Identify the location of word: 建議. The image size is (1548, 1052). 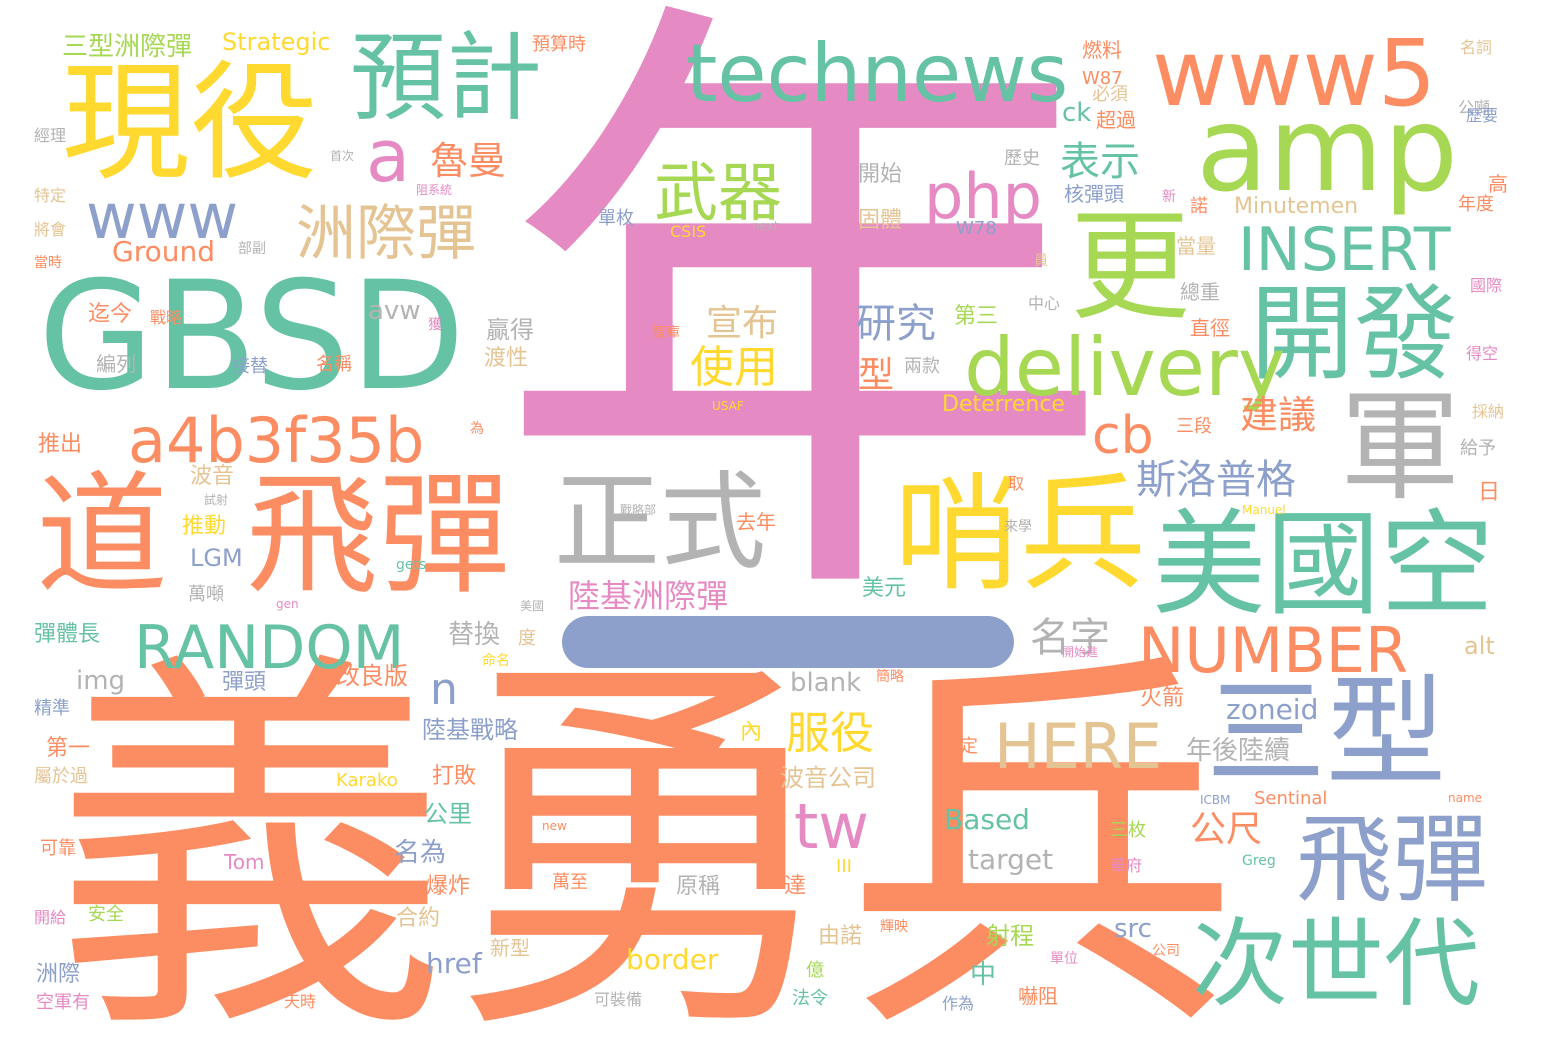
(1278, 415).